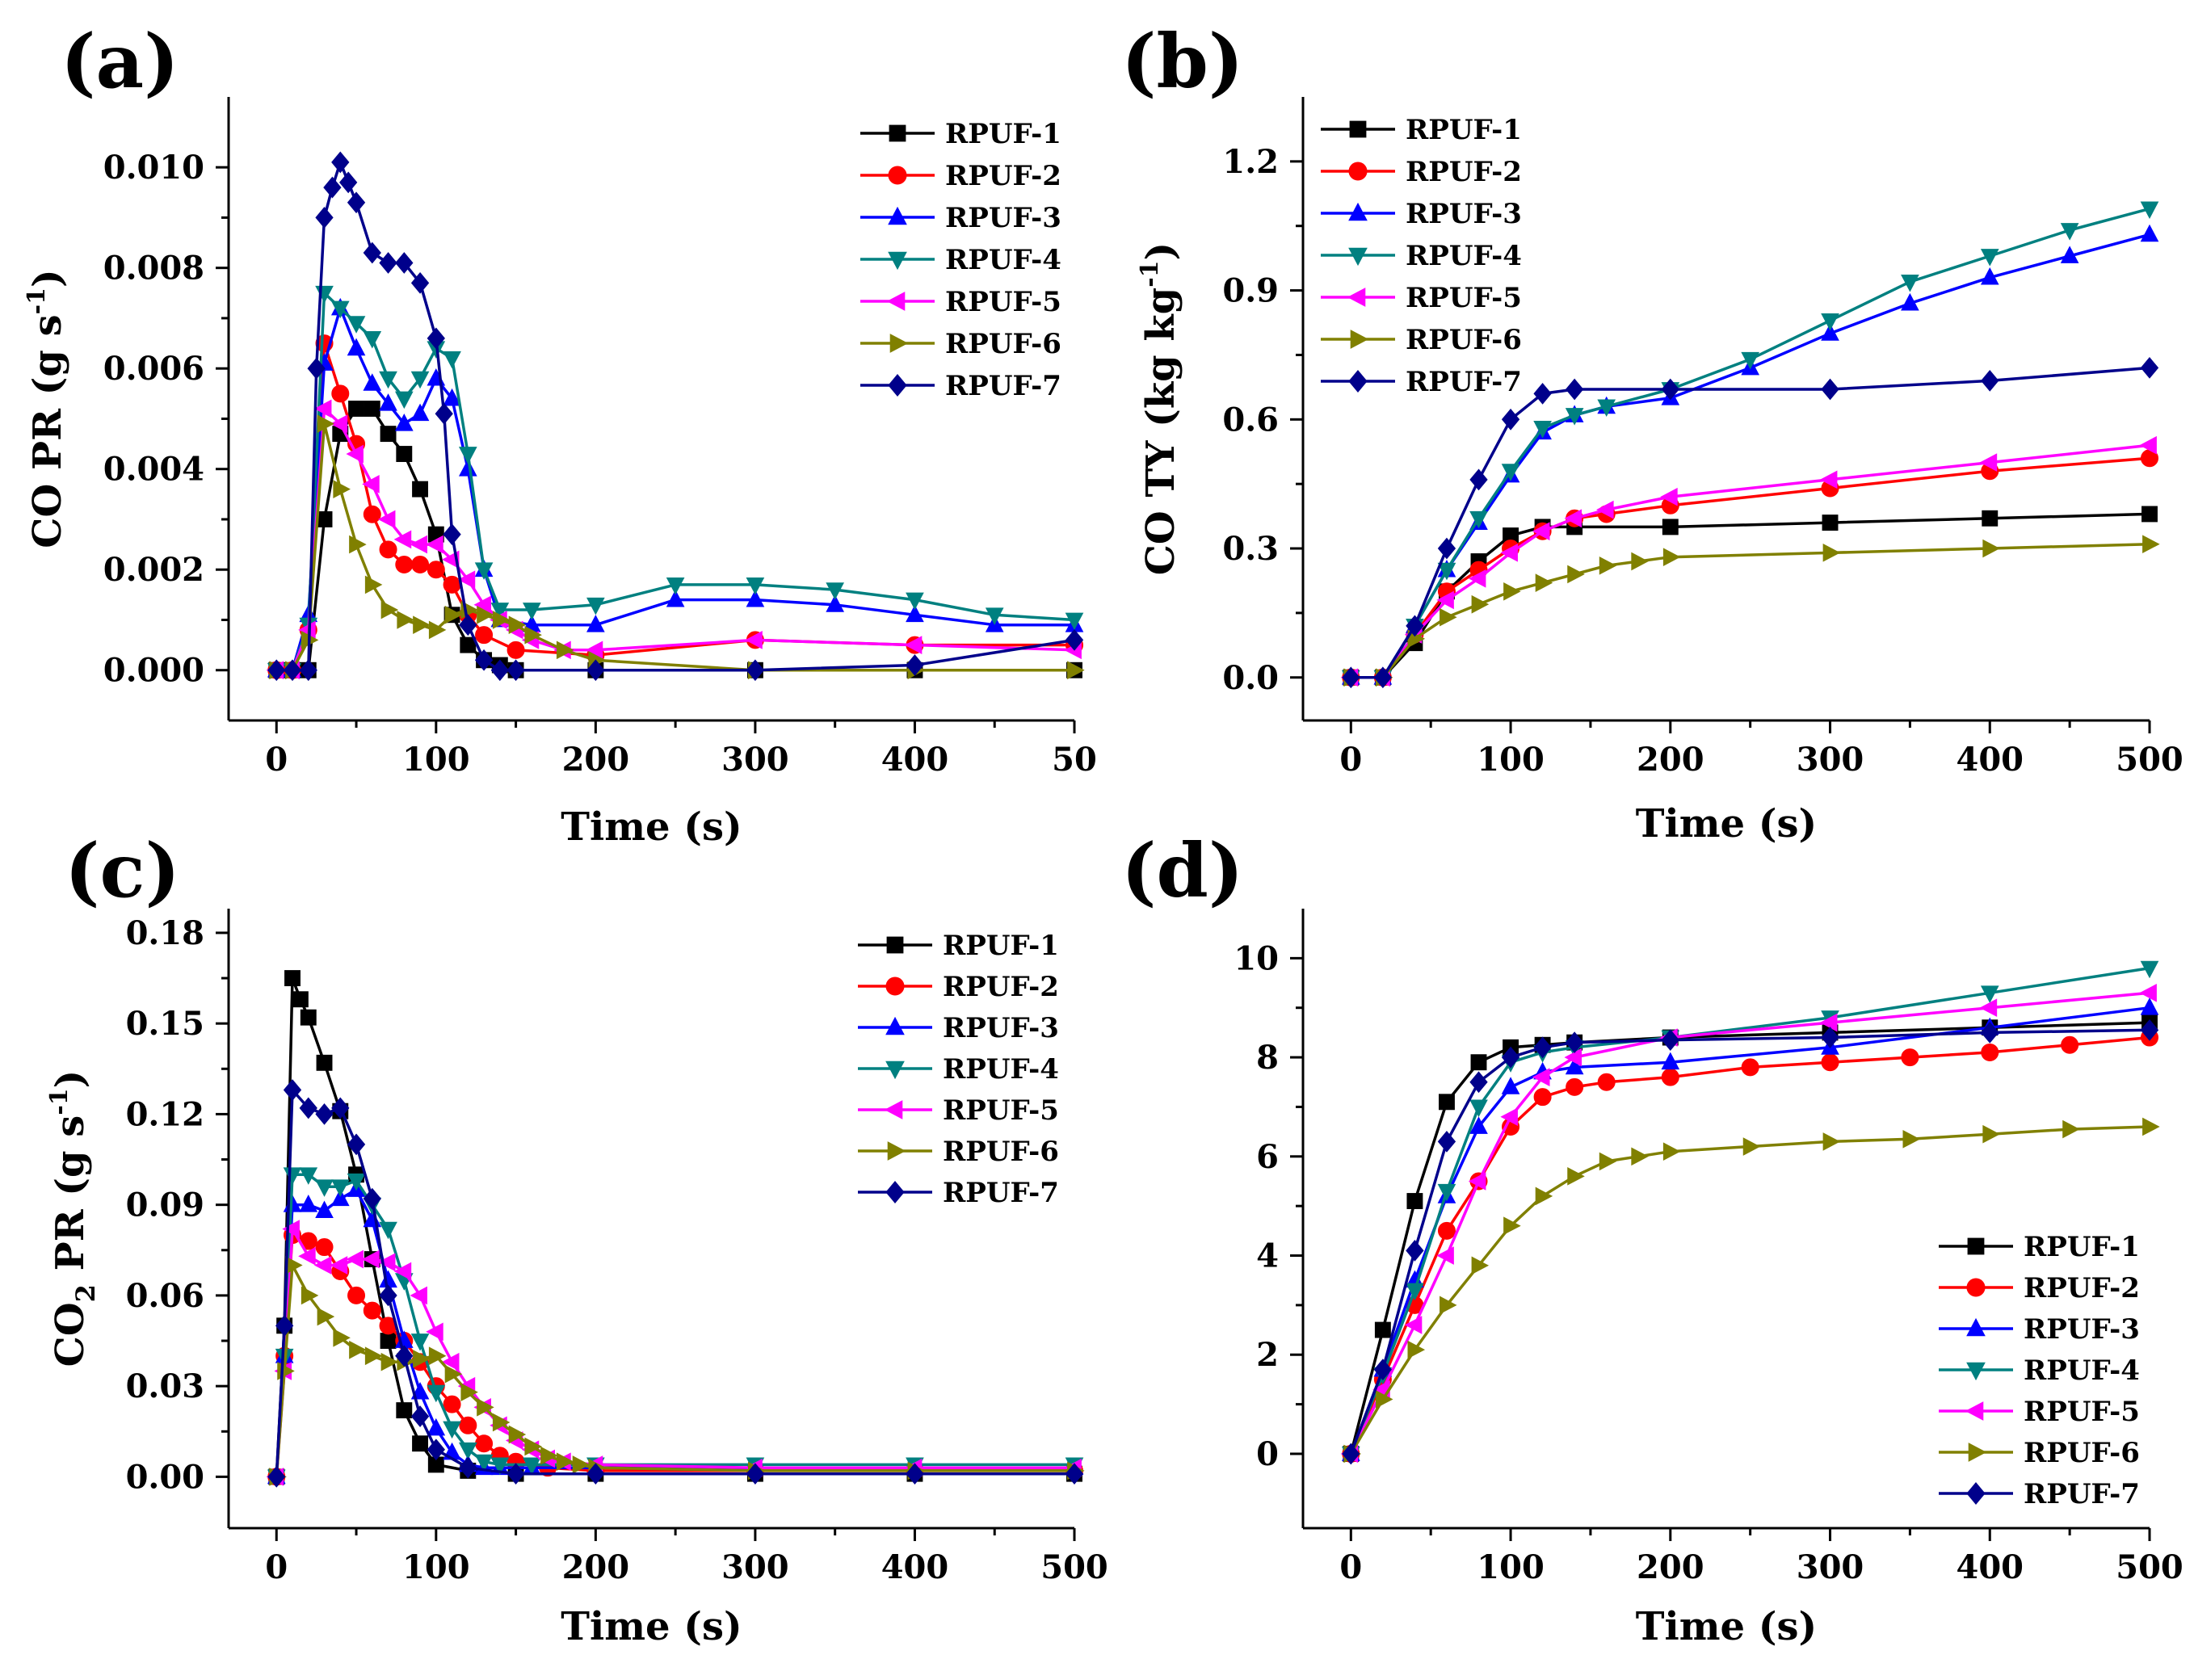 The image size is (2194, 1680). What do you see at coordinates (153, 470) in the screenshot?
I see `y-tick-label: 0.004` at bounding box center [153, 470].